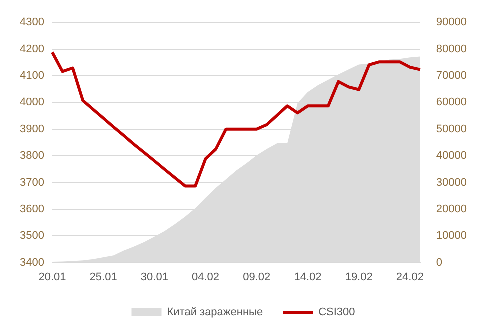 This screenshot has height=336, width=493. Describe the element at coordinates (32, 209) in the screenshot. I see `y-tick-label: 3600` at that location.